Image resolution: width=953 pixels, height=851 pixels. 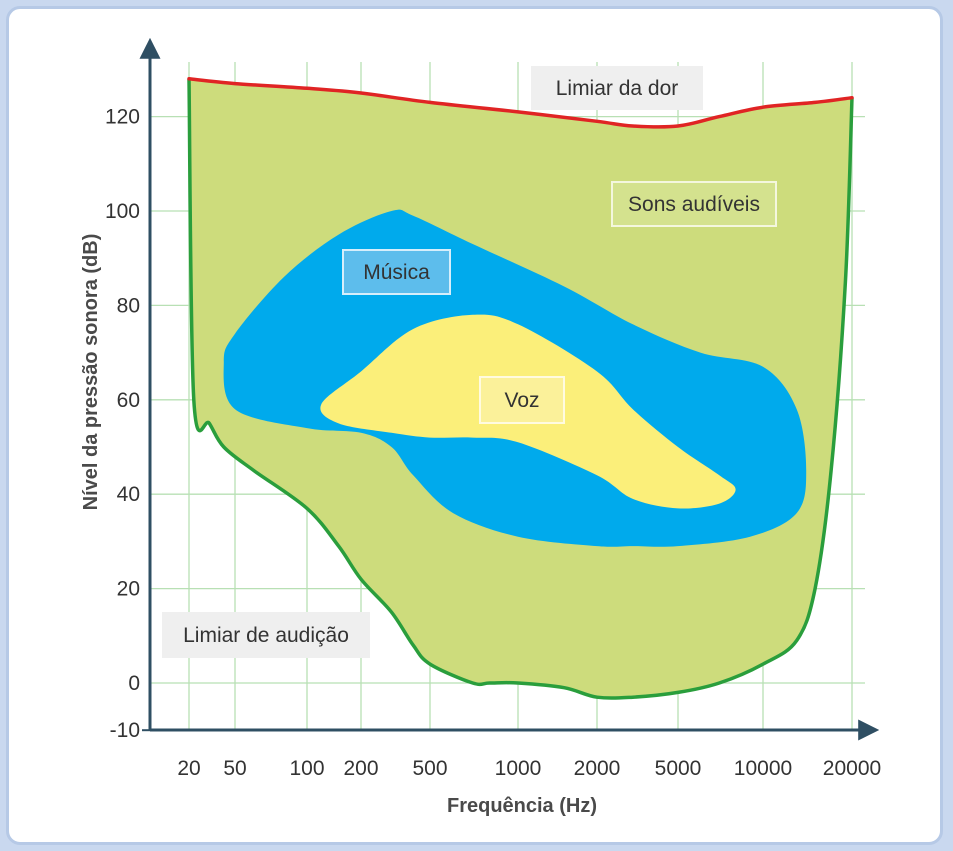 I want to click on label-sons-audiveis-text: Sons audíveis, so click(x=694, y=204).